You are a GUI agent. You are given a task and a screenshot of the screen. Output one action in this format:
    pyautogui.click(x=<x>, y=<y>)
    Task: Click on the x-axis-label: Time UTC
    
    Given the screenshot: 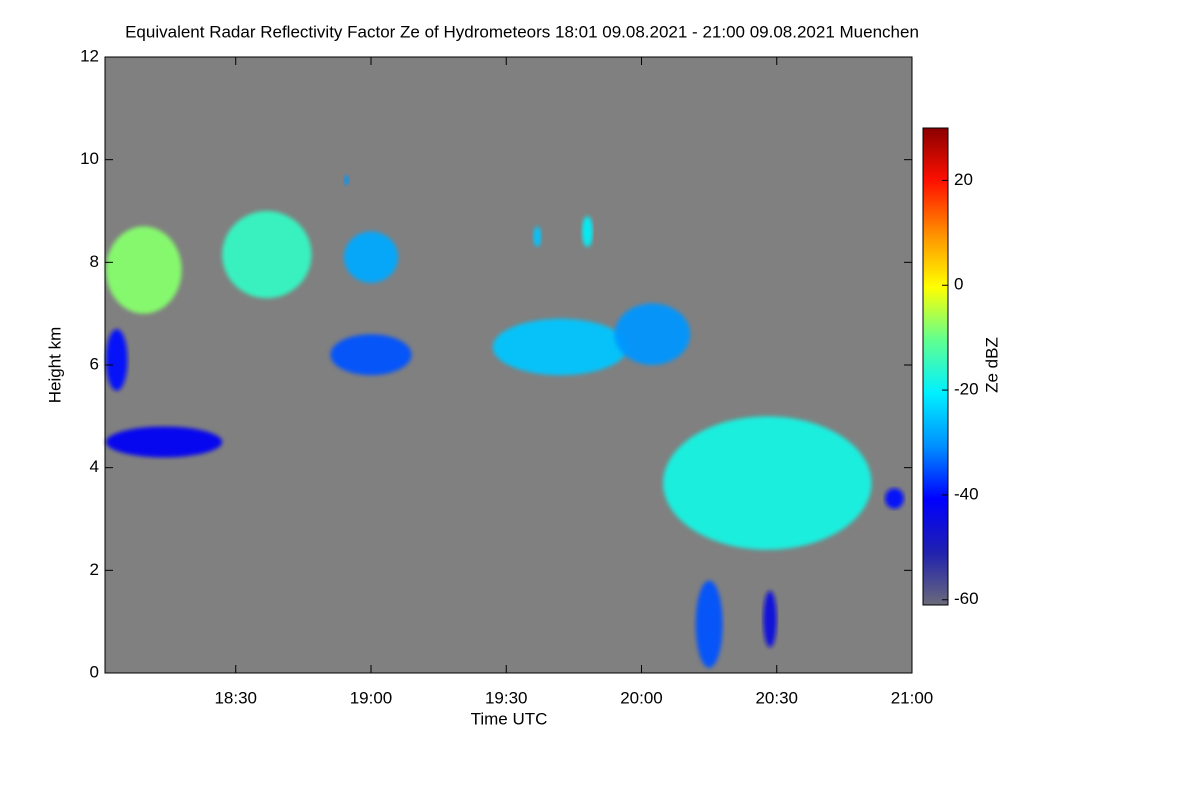 What is the action you would take?
    pyautogui.click(x=509, y=718)
    